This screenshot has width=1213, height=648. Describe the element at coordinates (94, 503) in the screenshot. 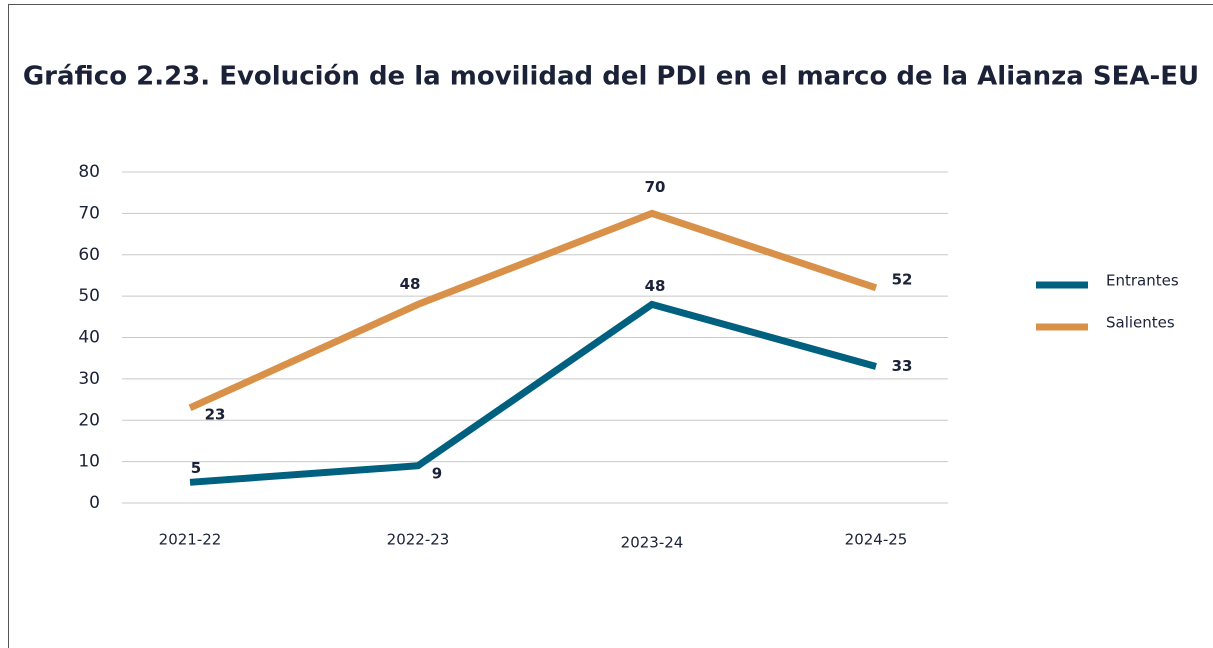

I see `y-tick-label: 0` at that location.